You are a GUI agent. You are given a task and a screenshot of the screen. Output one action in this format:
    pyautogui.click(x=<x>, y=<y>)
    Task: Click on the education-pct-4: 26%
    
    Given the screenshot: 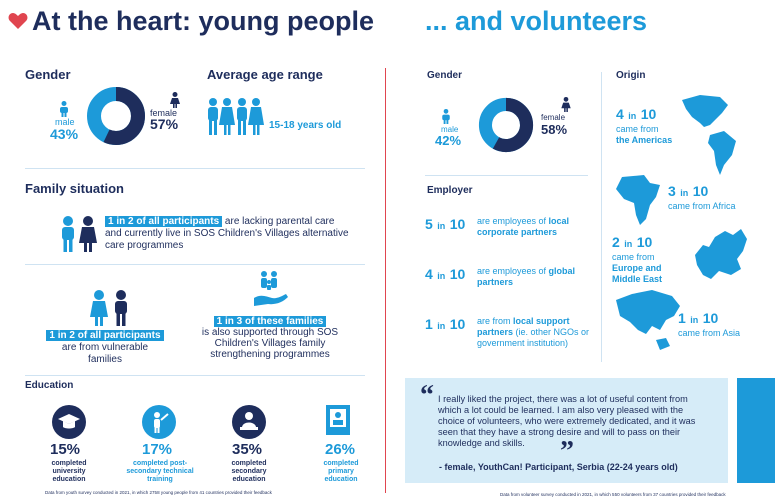 What is the action you would take?
    pyautogui.click(x=340, y=449)
    